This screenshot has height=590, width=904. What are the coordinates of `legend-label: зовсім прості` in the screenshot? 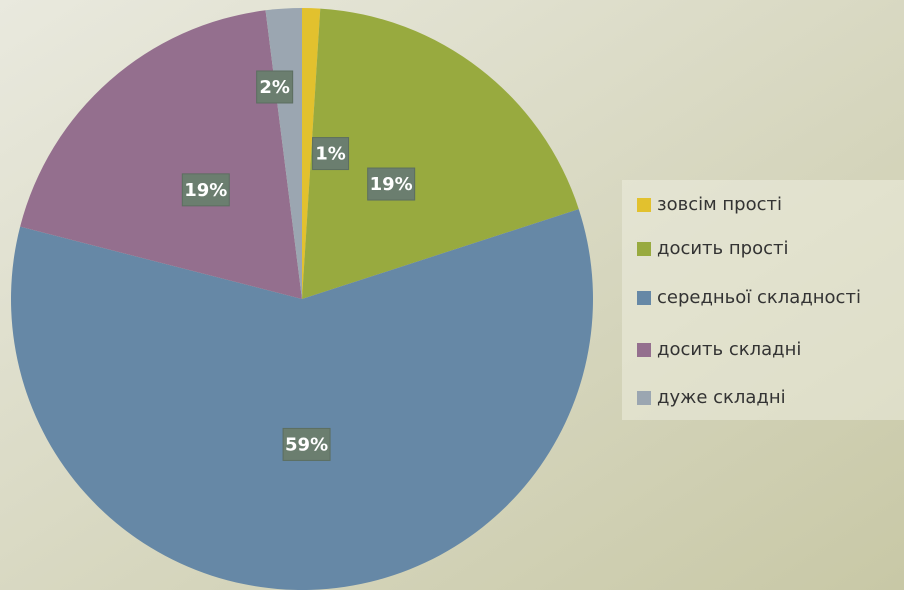 It's located at (719, 204).